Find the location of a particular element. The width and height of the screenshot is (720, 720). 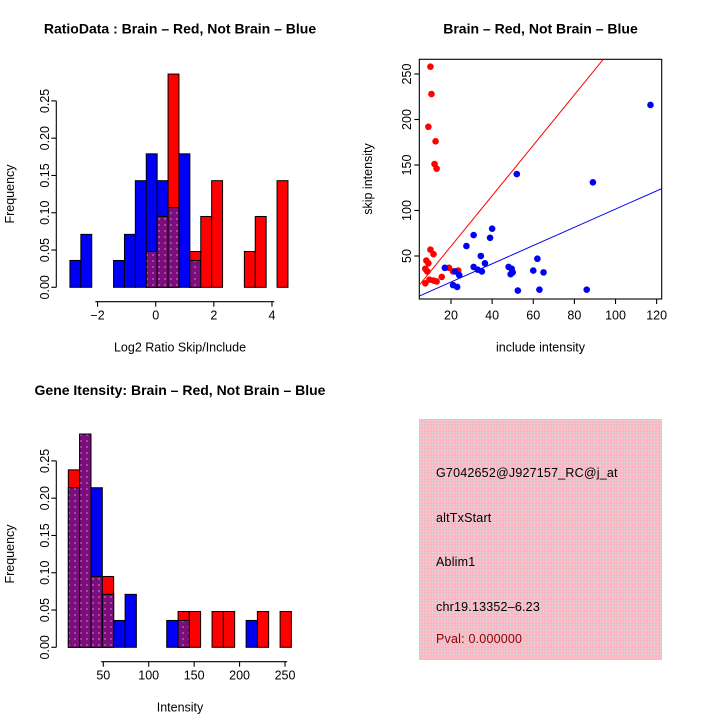

pval-text: Pval: 0.000000 is located at coordinates (479, 639).